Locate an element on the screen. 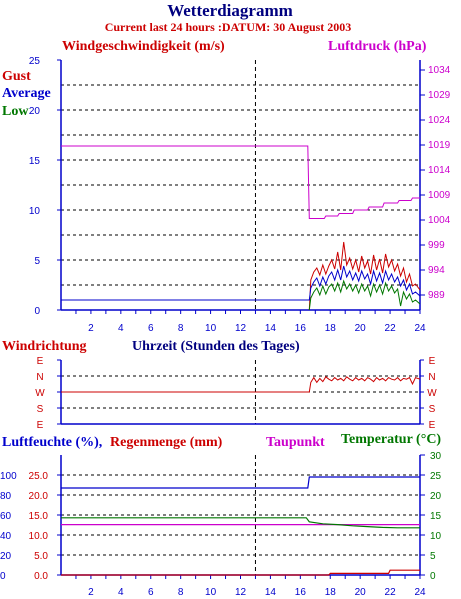  direction-tick-label-right: W is located at coordinates (432, 393).